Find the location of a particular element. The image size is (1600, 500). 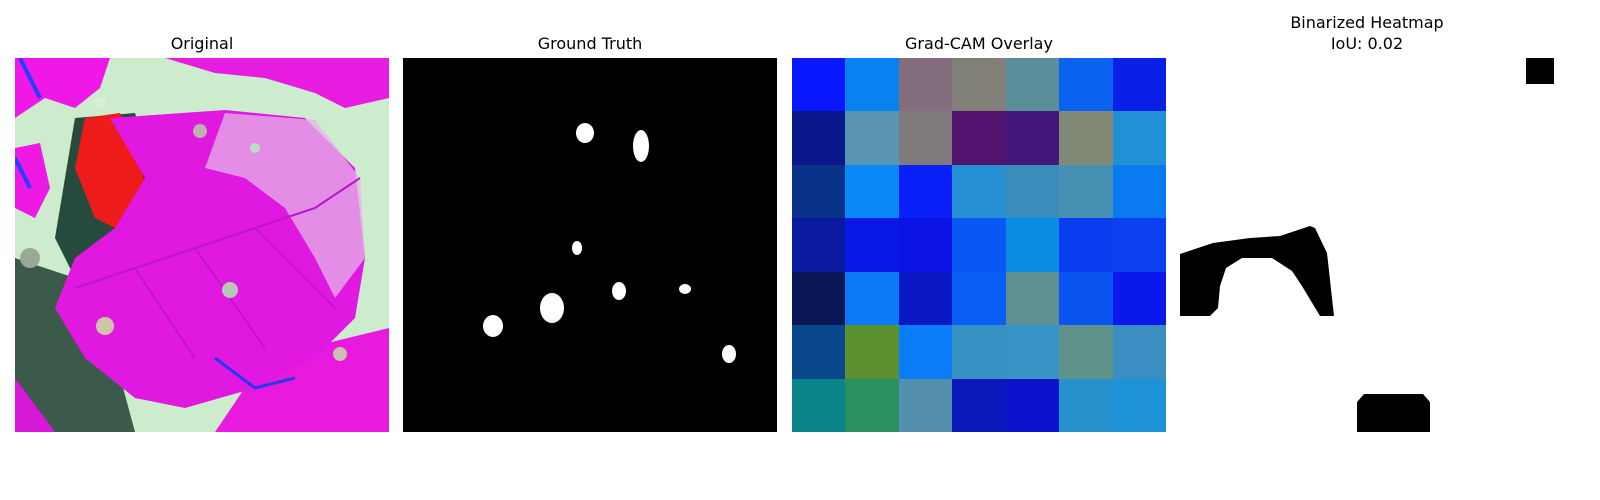

ground-truth-title: Ground Truth is located at coordinates (590, 43).